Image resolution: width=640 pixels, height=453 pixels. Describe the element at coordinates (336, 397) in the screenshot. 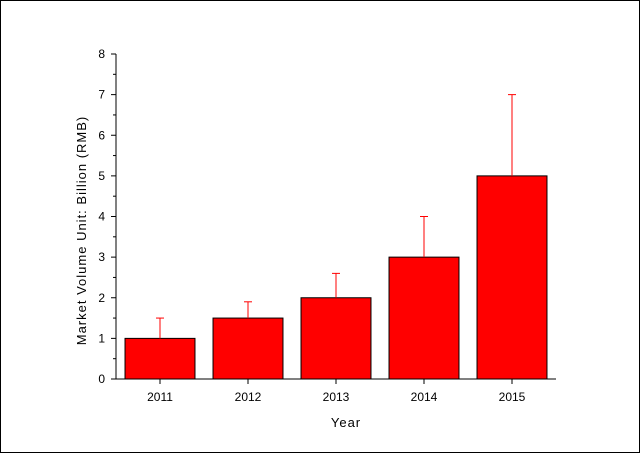

I see `x-tick-label: 2013` at that location.